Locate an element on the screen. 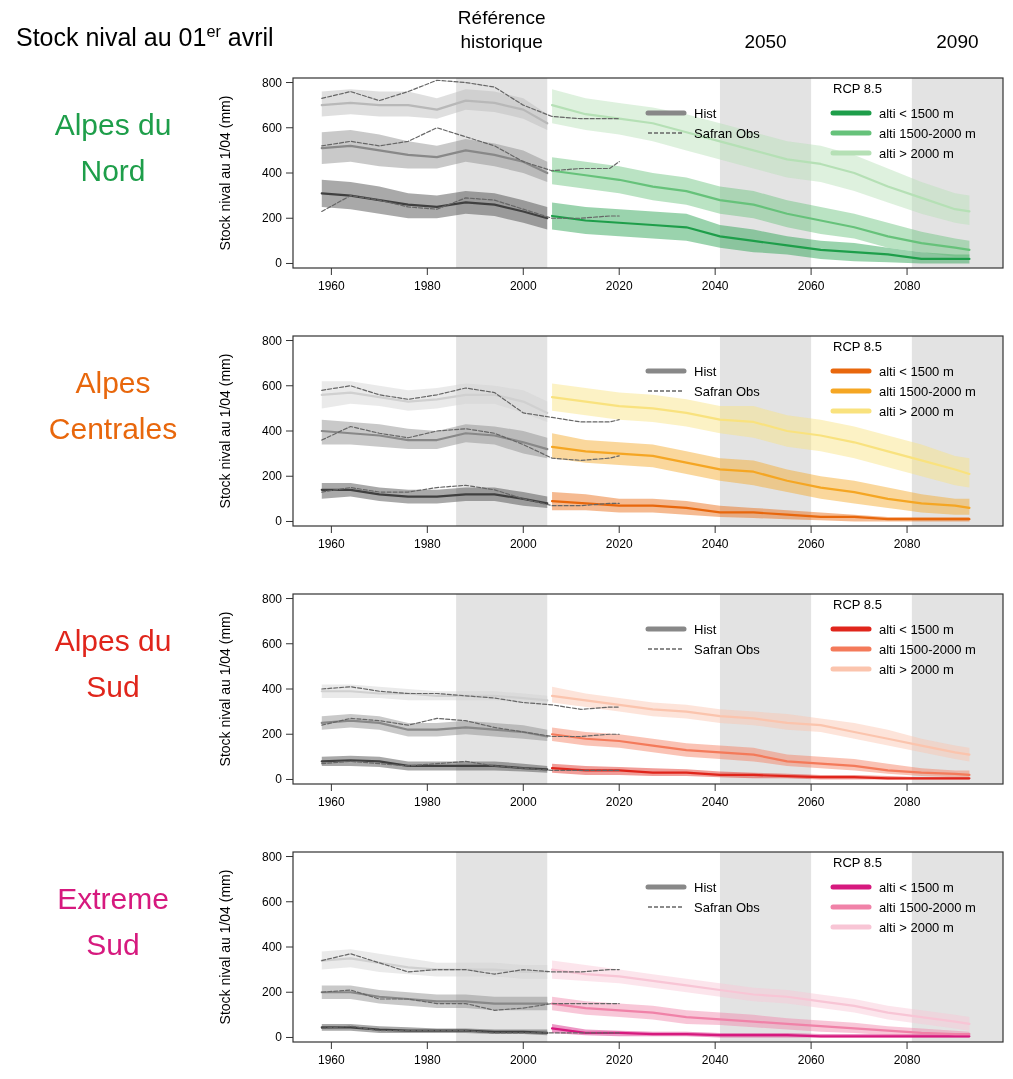  band-label: Référence historique is located at coordinates (501, 29).